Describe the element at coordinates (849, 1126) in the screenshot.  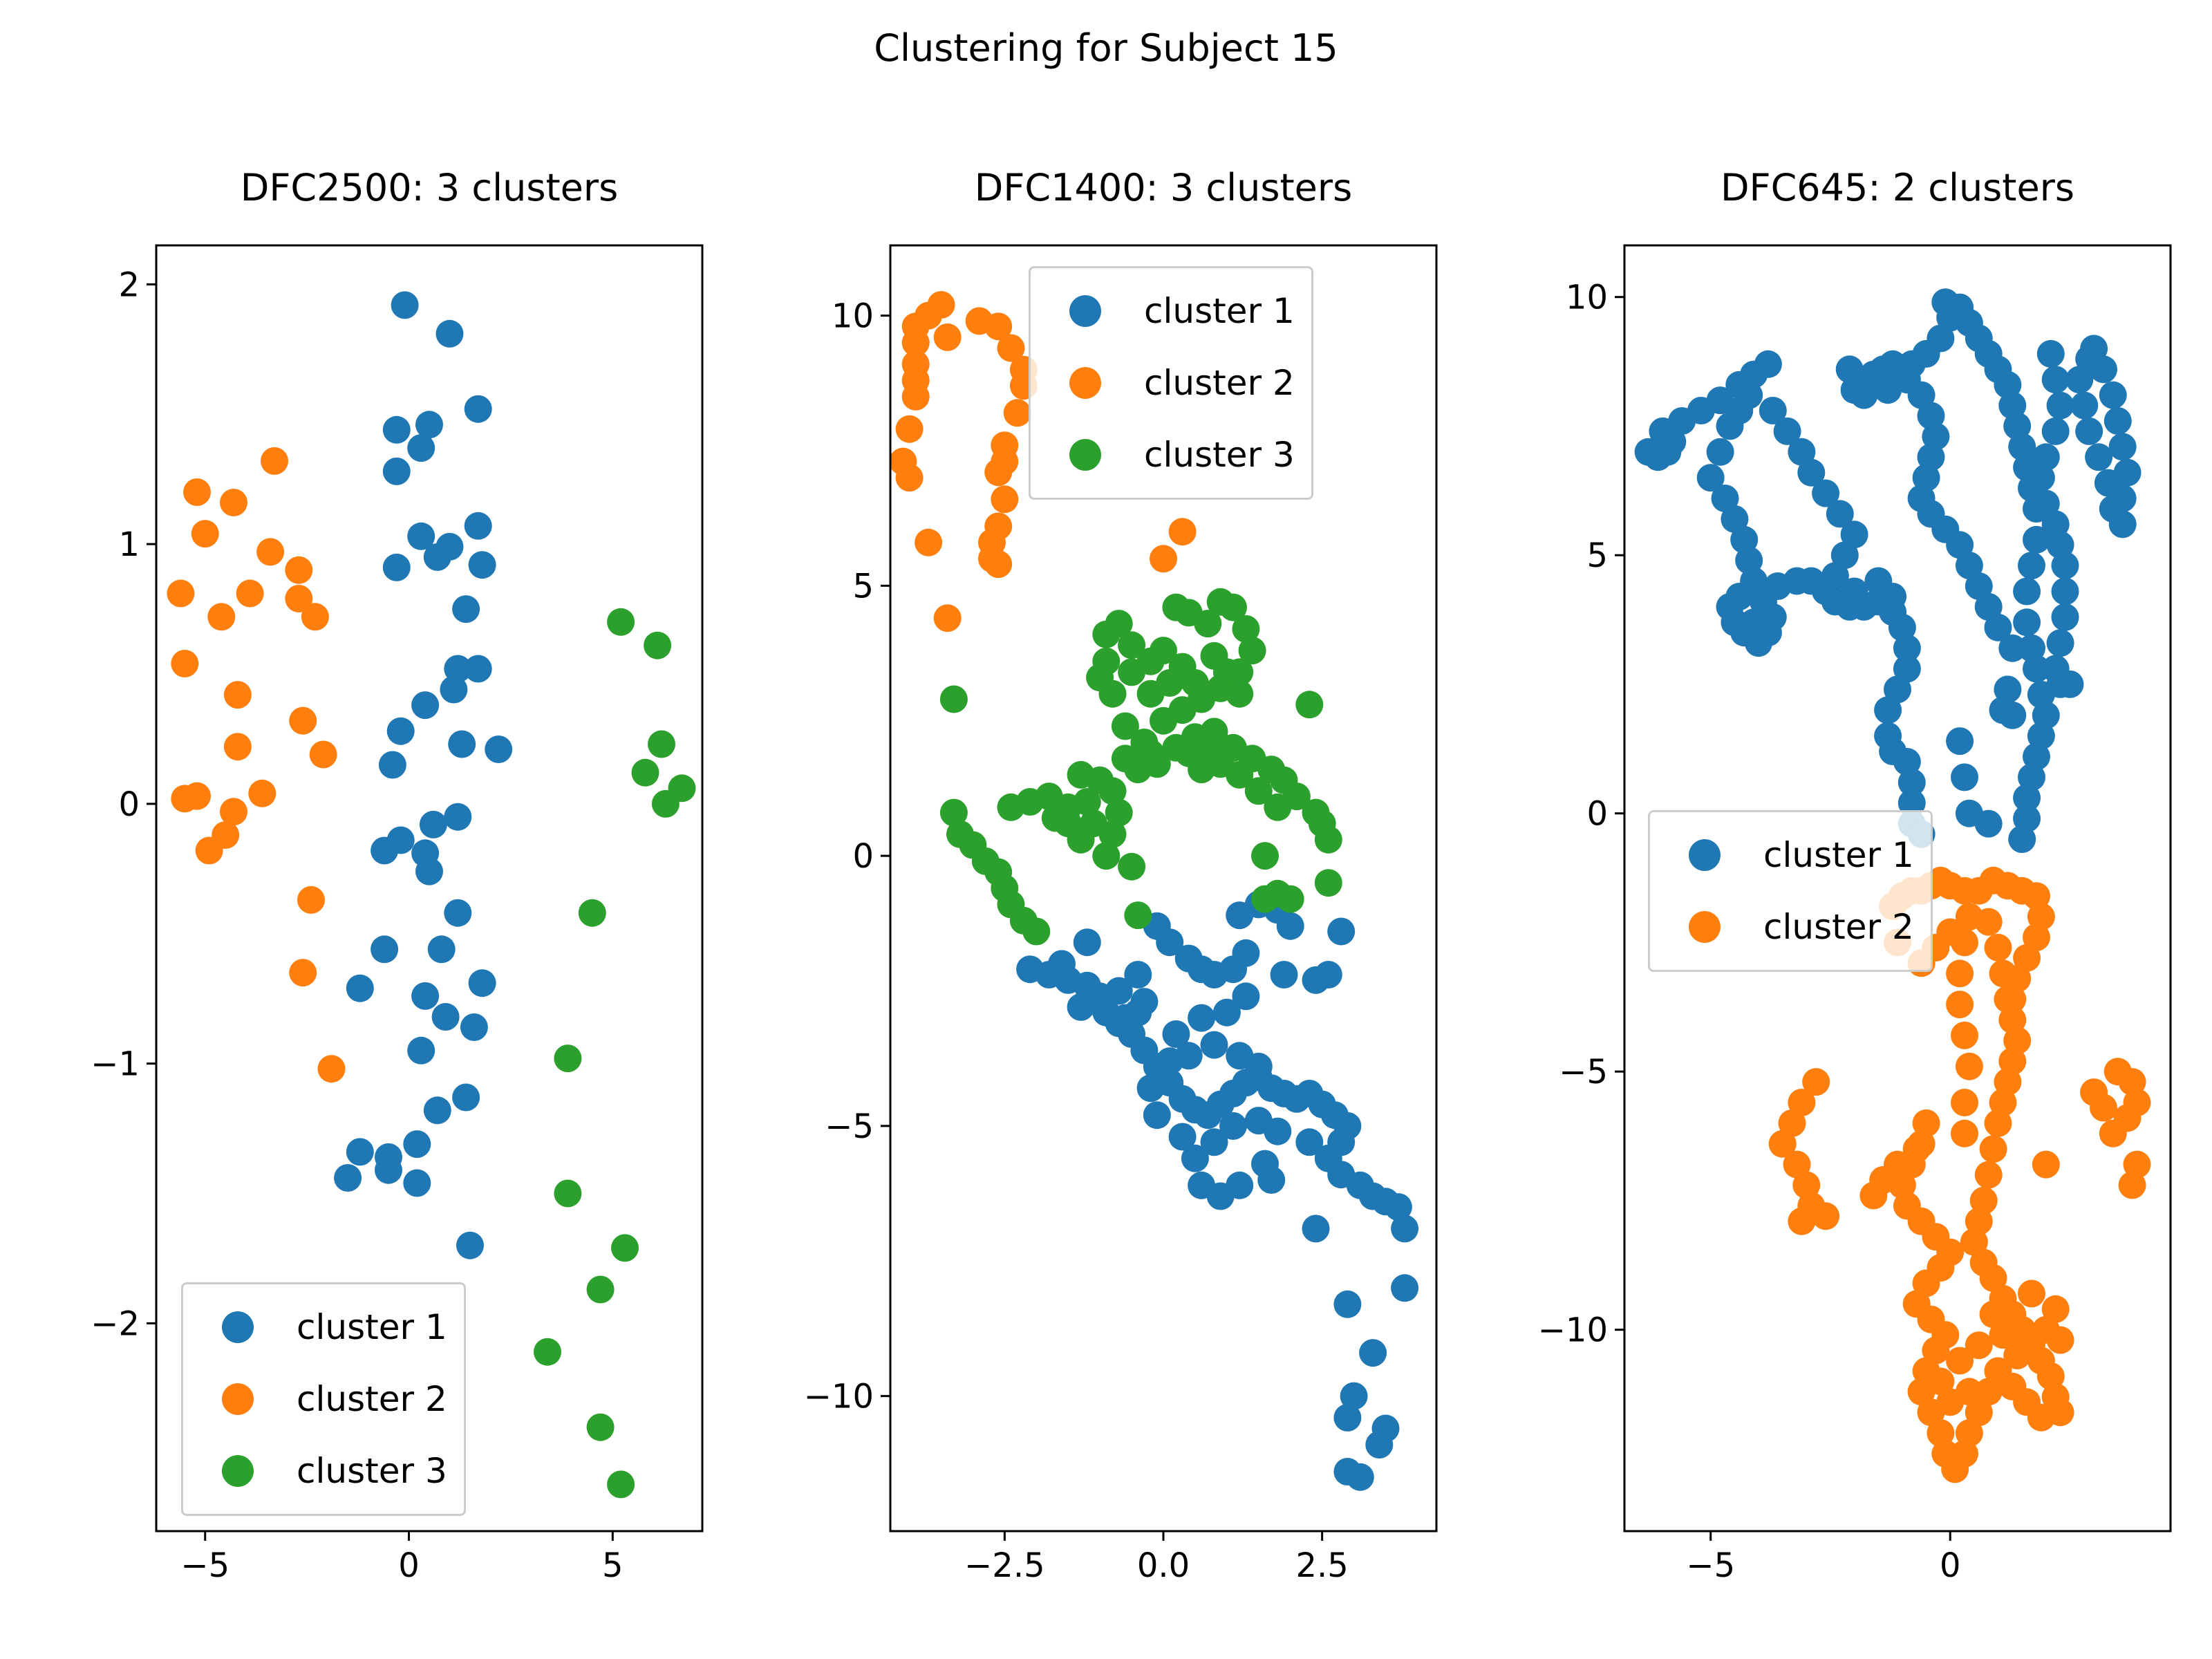
I see `y-tick-label: −5` at that location.